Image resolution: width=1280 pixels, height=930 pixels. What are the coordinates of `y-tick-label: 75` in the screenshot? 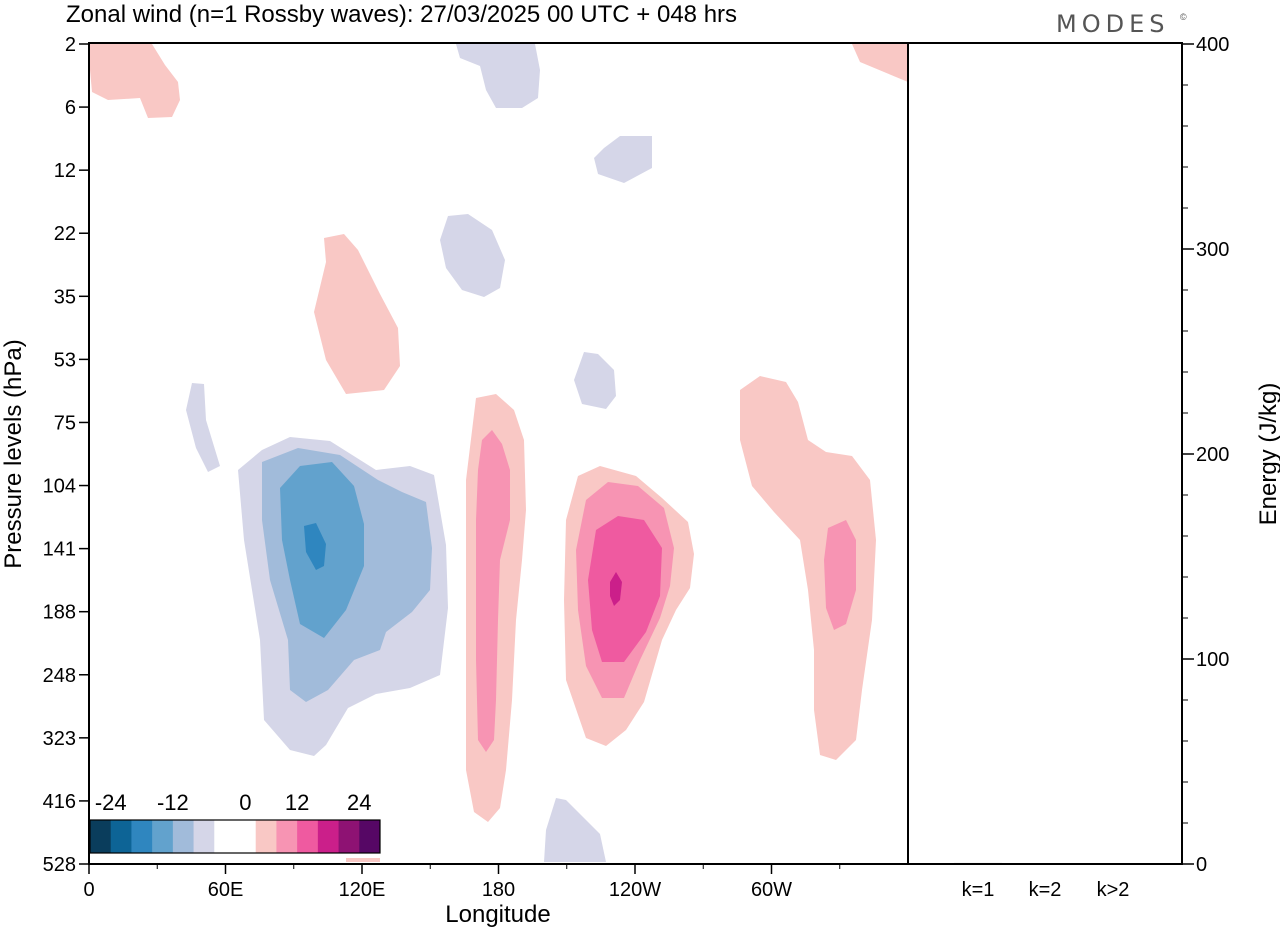 It's located at (65, 423).